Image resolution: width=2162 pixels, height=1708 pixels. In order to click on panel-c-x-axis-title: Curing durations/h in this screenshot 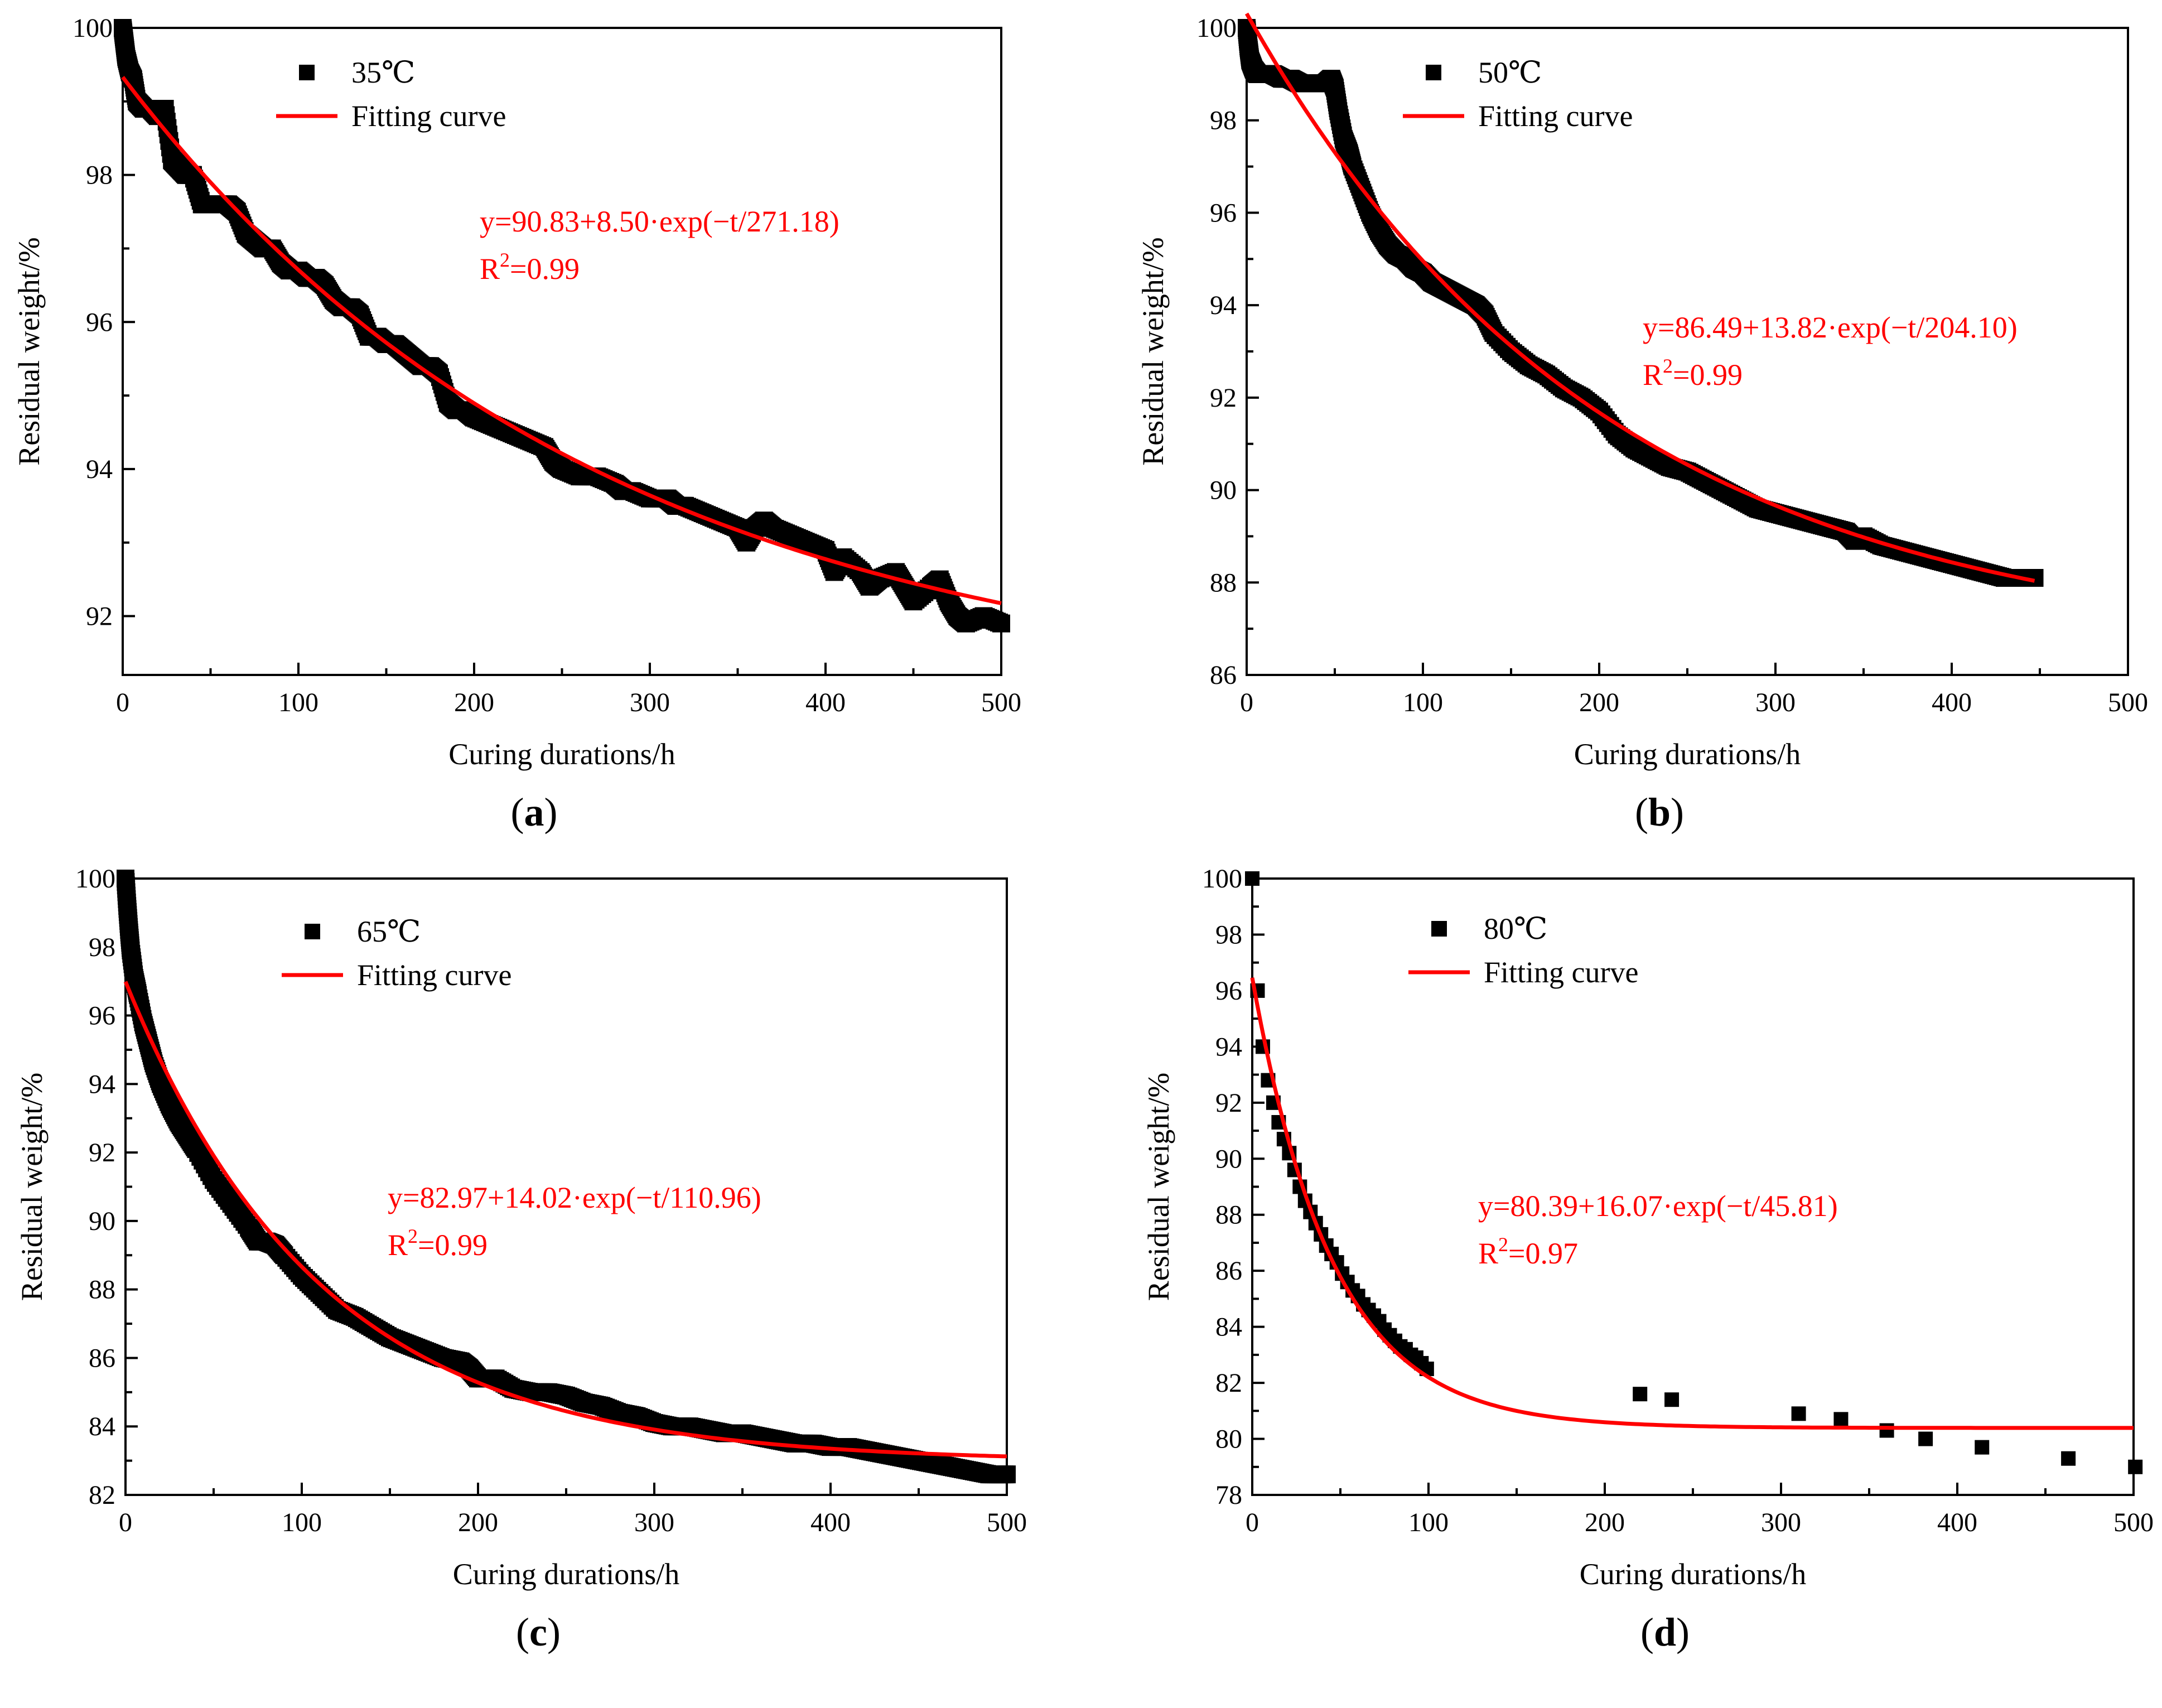, I will do `click(566, 1574)`.